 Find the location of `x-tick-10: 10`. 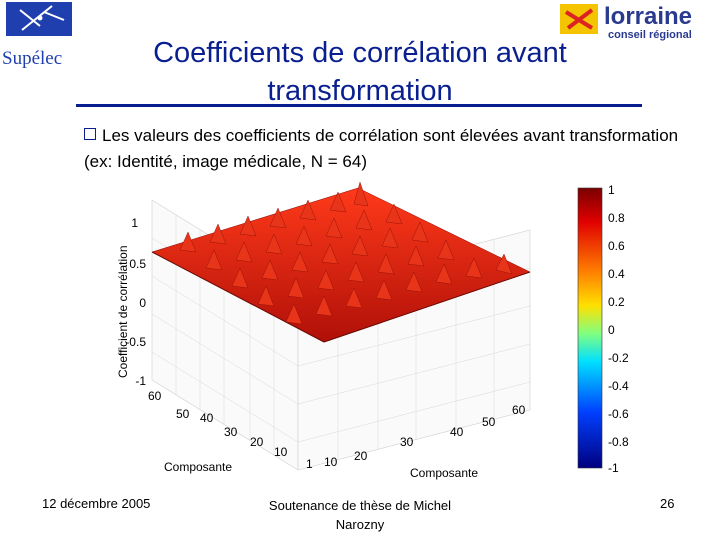

x-tick-10: 10 is located at coordinates (281, 452).